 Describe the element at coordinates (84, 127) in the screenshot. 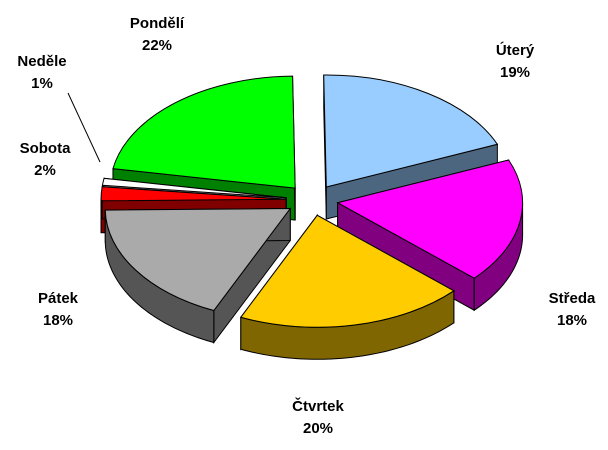

I see `leader-line` at that location.